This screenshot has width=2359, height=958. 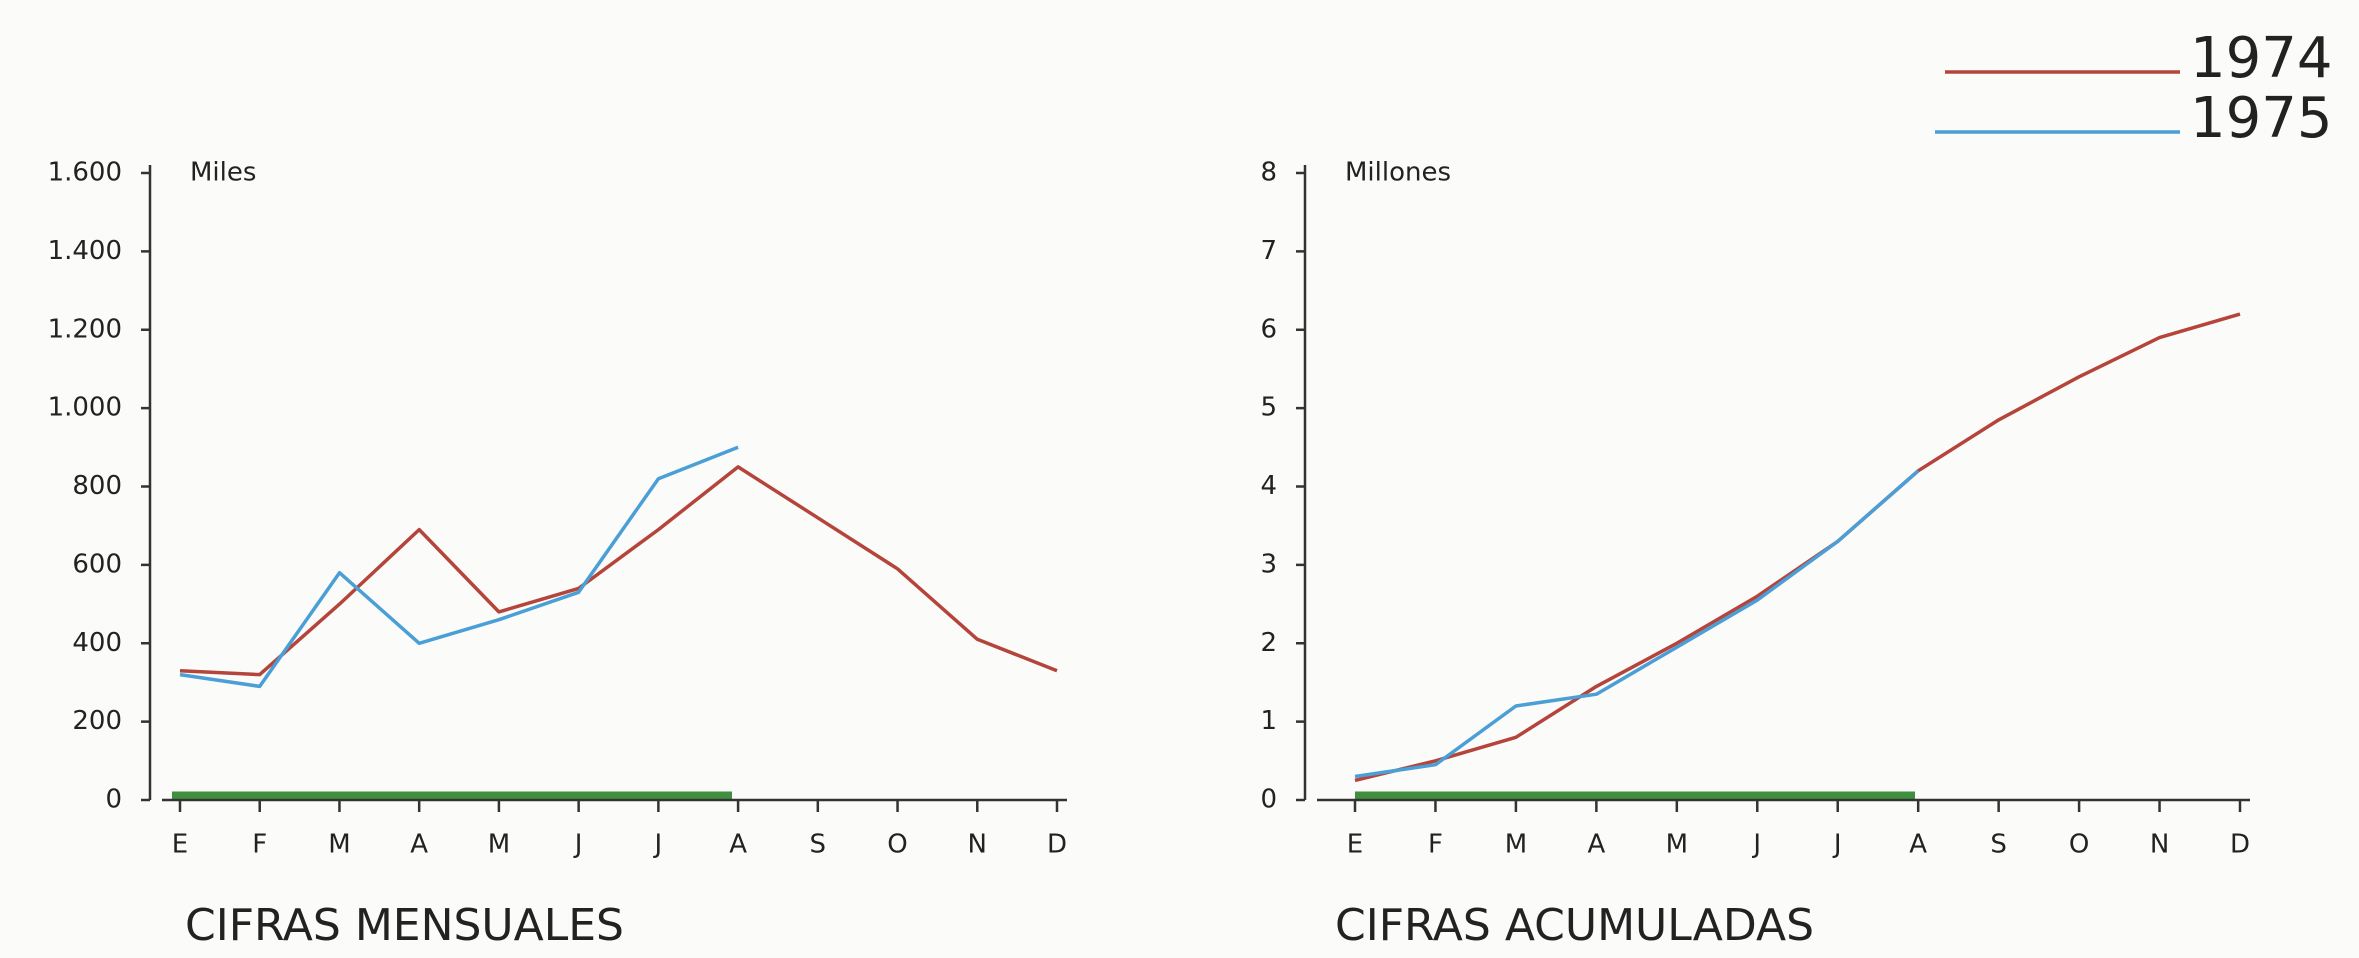 What do you see at coordinates (97, 564) in the screenshot?
I see `y-tick-label: 600` at bounding box center [97, 564].